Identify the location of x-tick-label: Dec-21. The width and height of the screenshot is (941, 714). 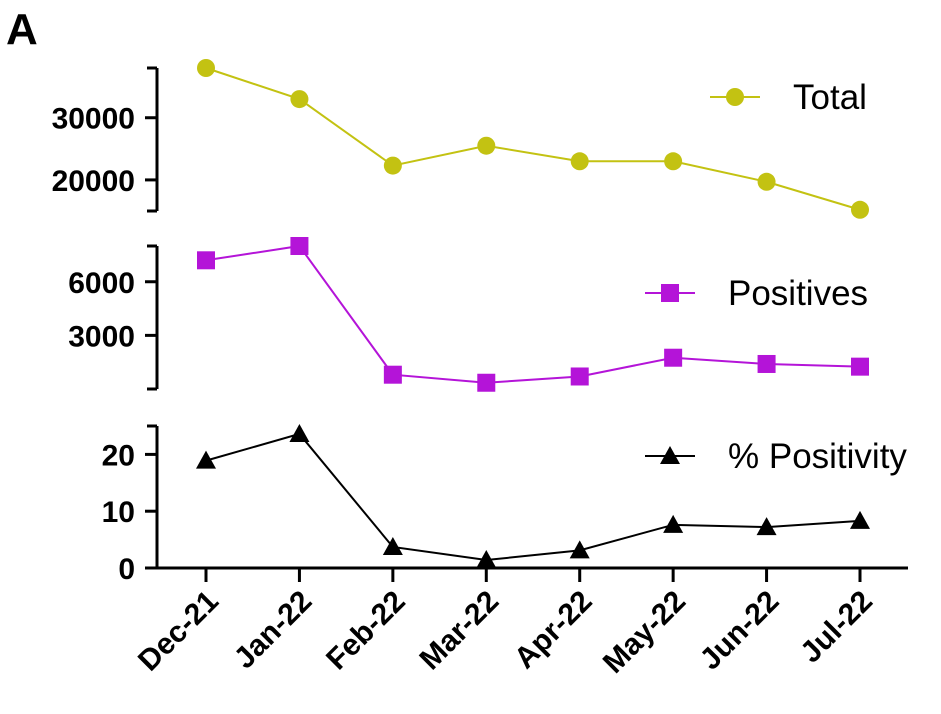
(178, 631).